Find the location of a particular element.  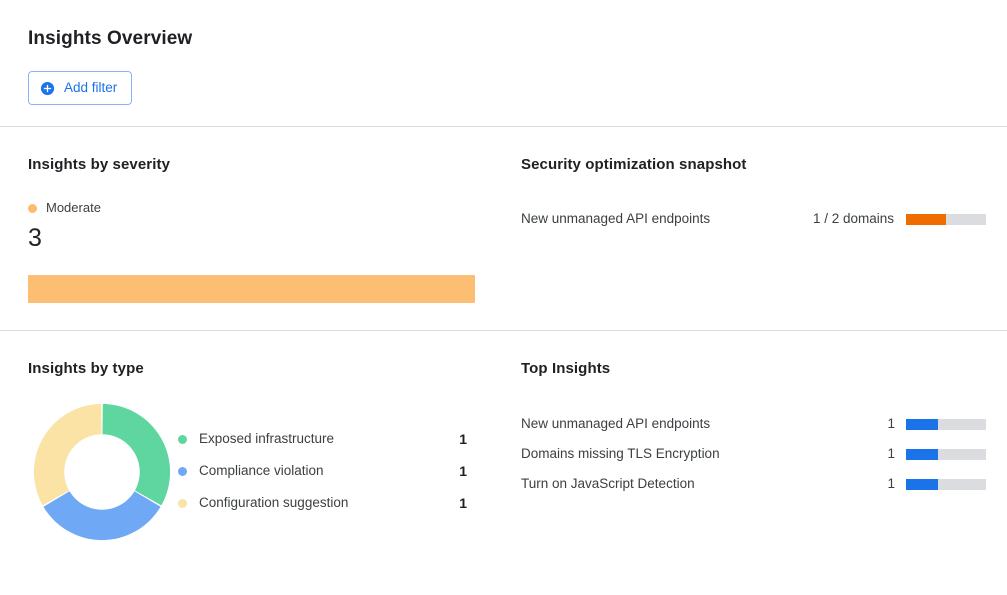

top-insight-row: New unmanaged API endpoints 1 is located at coordinates (753, 424).